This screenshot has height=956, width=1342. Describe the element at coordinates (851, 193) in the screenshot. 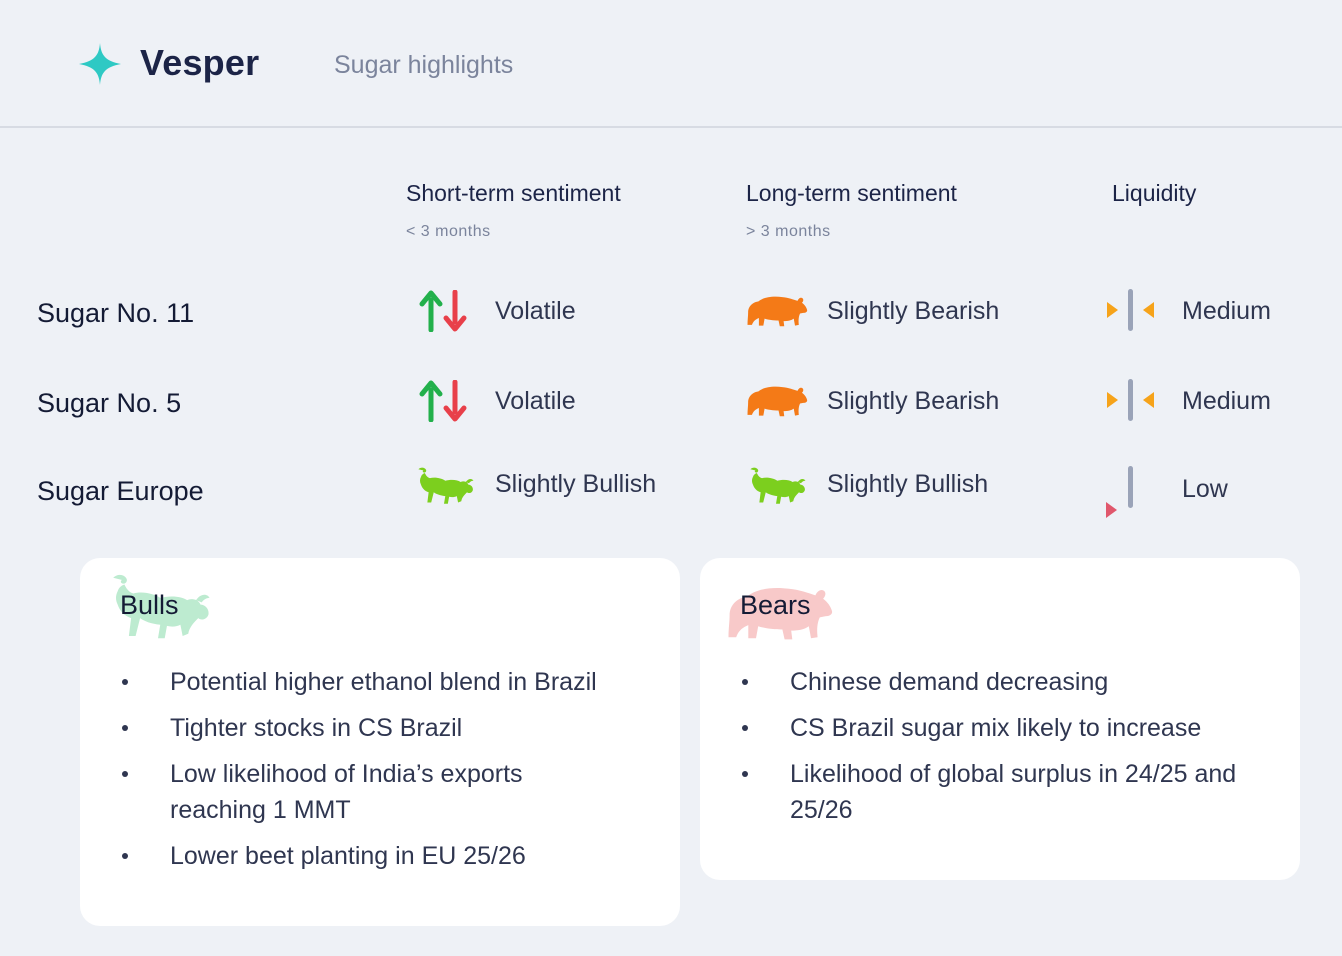

I see `long-term-header: Long-term sentiment` at that location.